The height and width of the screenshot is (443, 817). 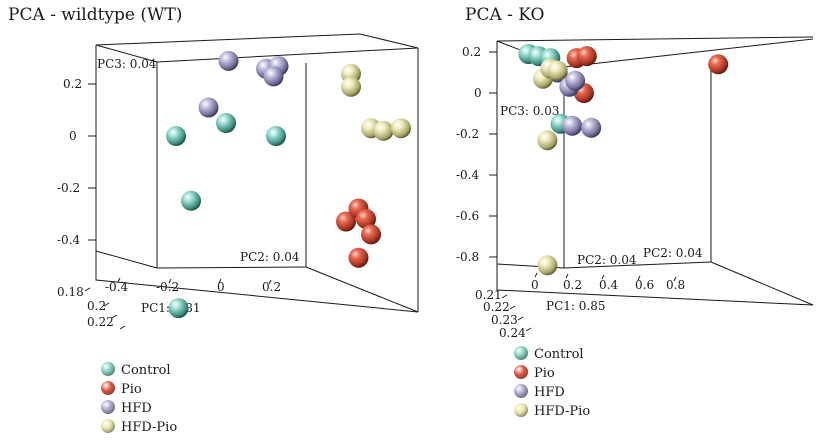 I want to click on ko-pc3-tick: 0, so click(x=478, y=93).